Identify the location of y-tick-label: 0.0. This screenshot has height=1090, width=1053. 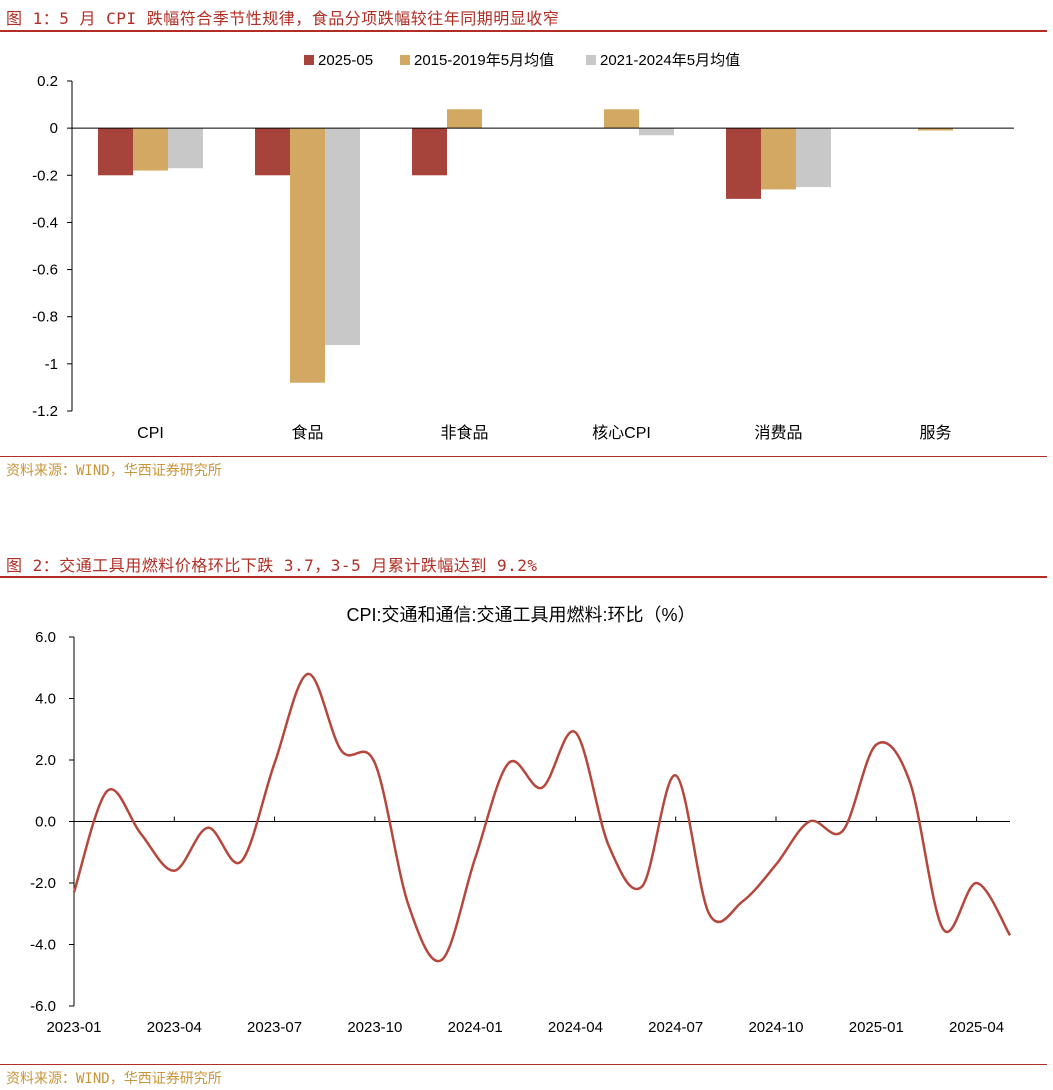
(45, 822).